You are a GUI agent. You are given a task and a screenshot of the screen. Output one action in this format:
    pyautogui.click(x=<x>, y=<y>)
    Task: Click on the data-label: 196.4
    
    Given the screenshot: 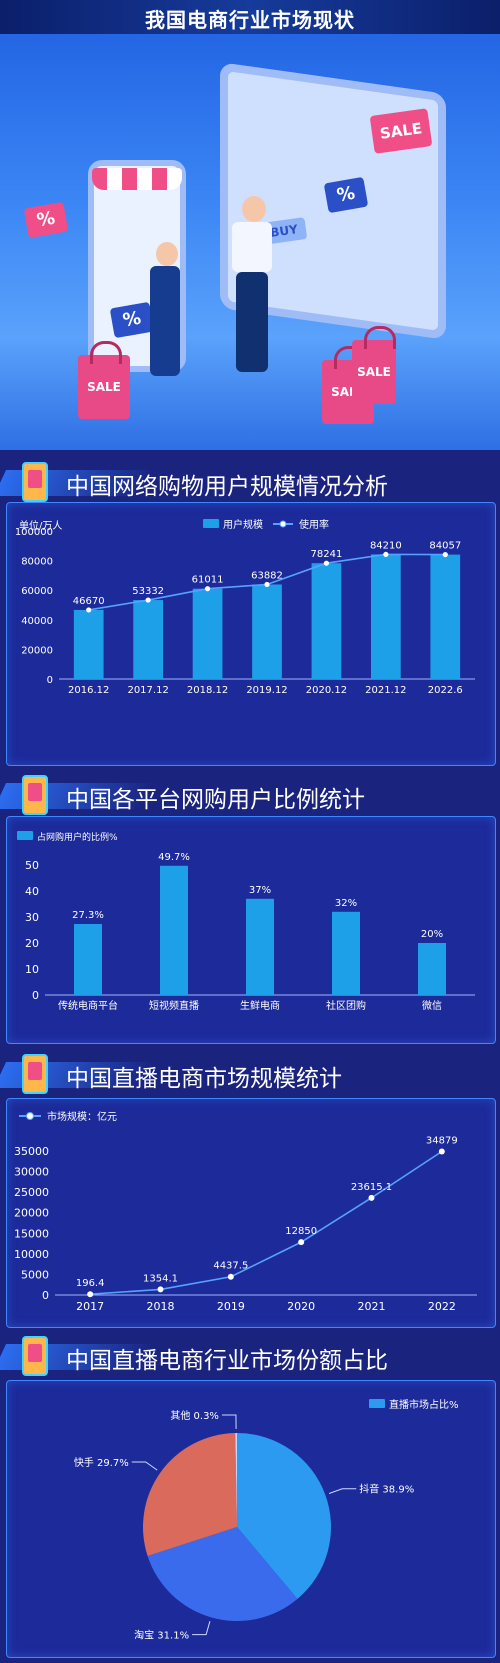 What is the action you would take?
    pyautogui.click(x=90, y=1283)
    